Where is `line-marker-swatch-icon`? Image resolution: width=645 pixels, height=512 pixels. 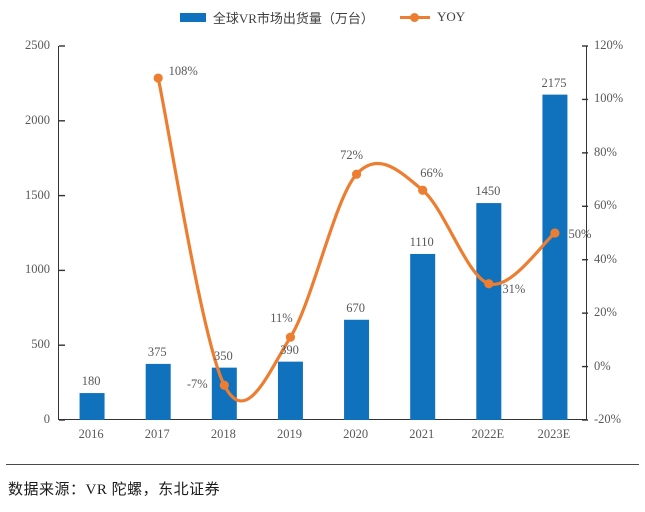 line-marker-swatch-icon is located at coordinates (414, 17).